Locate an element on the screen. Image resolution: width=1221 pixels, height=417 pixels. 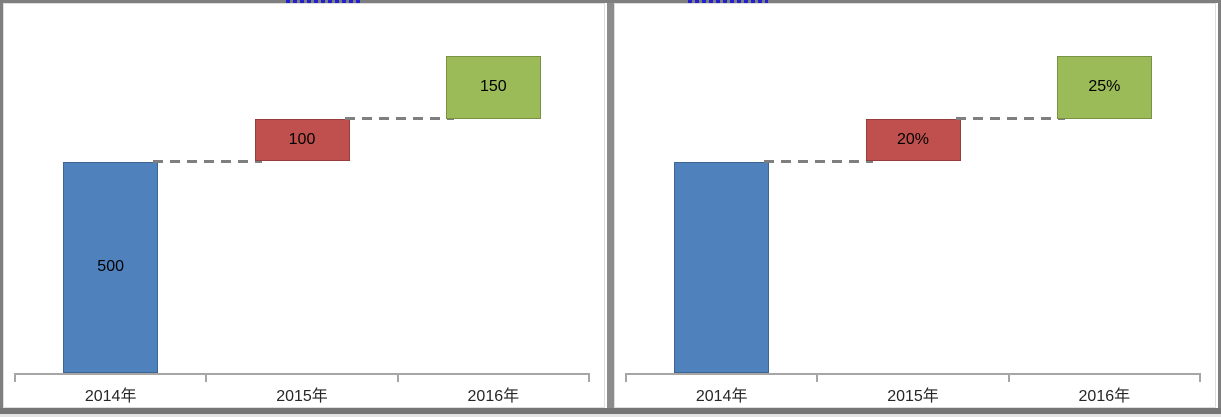
frame-border-bottom is located at coordinates (610, 411).